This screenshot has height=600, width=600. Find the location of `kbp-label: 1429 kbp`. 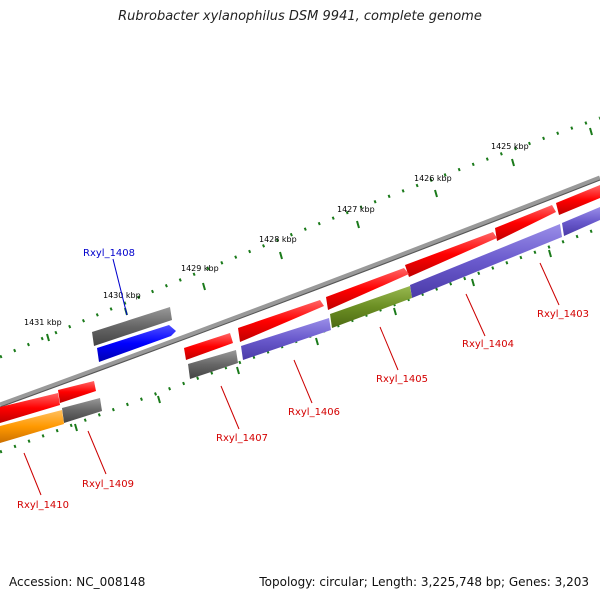

kbp-label: 1429 kbp is located at coordinates (200, 268).